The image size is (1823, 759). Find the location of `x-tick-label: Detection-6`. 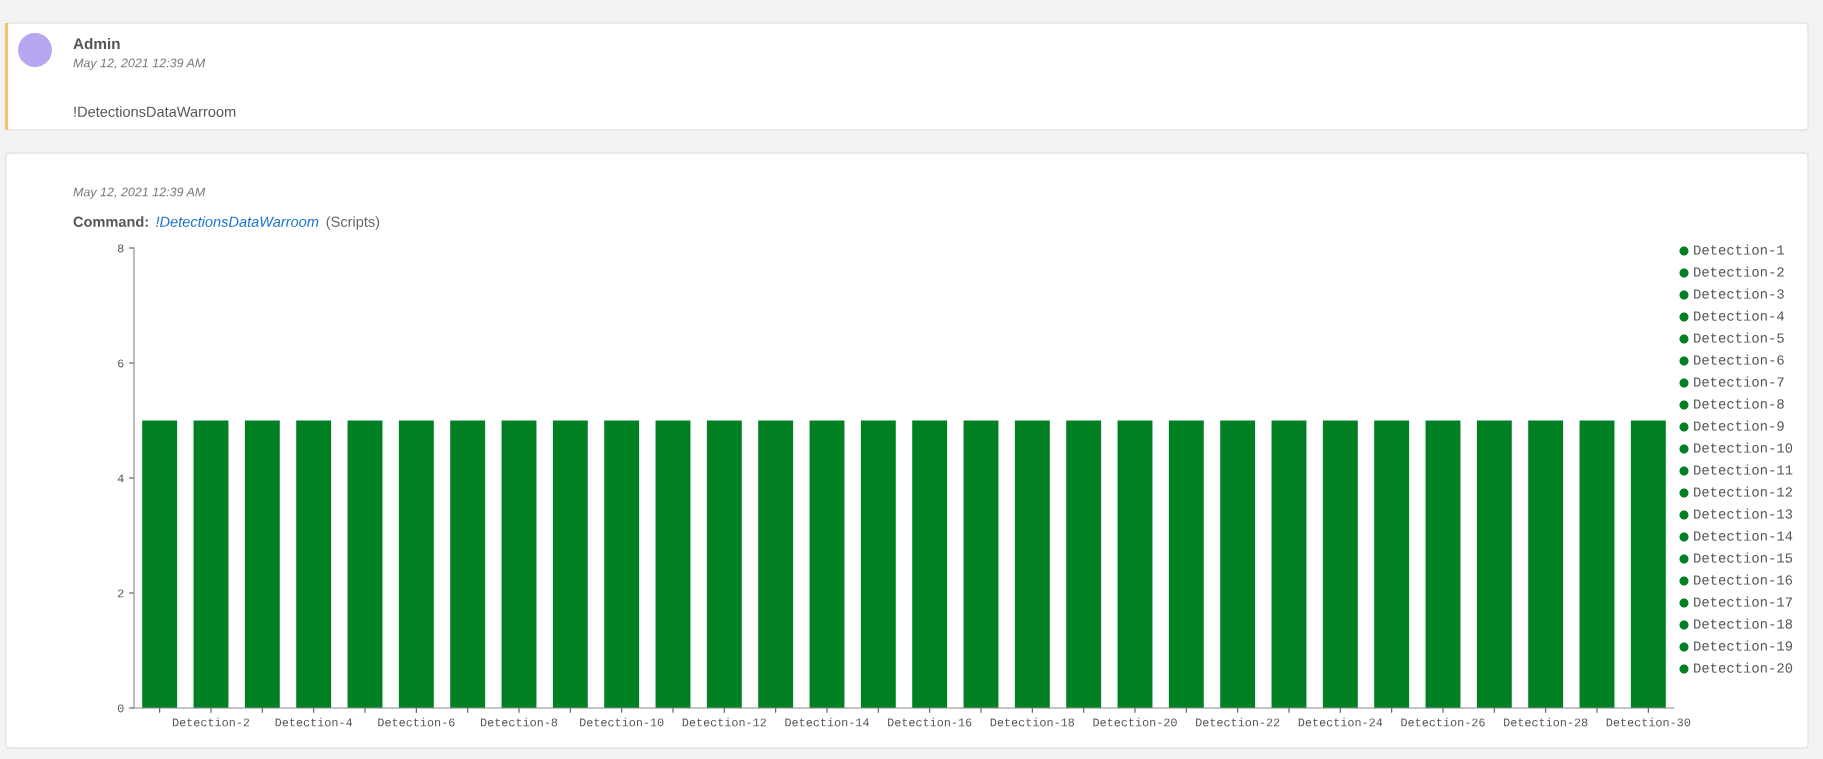

x-tick-label: Detection-6 is located at coordinates (416, 722).